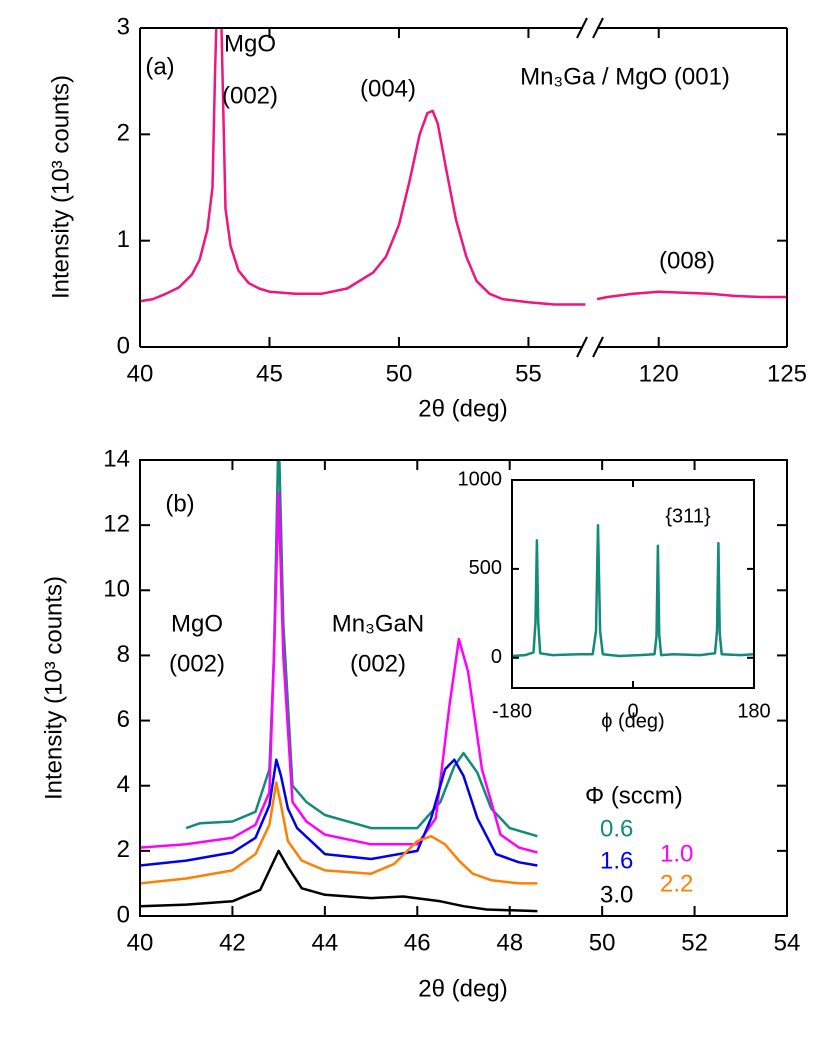 This screenshot has width=830, height=1051. What do you see at coordinates (616, 860) in the screenshot?
I see `legend-entry: 1.6` at bounding box center [616, 860].